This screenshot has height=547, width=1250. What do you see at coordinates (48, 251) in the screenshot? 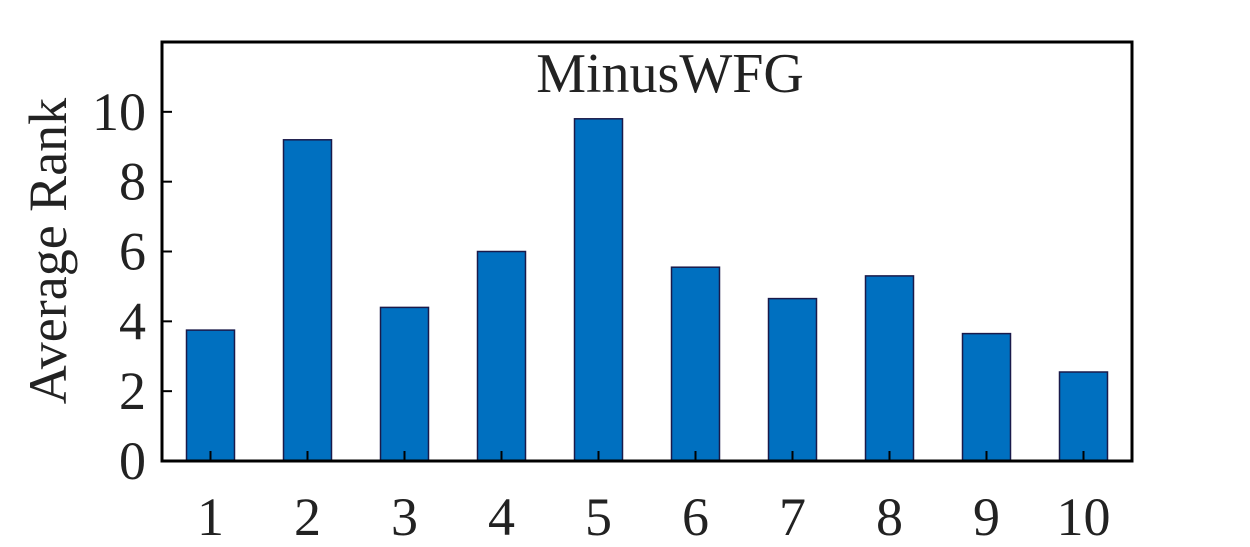
I see `y-axis-title: Average Rank` at bounding box center [48, 251].